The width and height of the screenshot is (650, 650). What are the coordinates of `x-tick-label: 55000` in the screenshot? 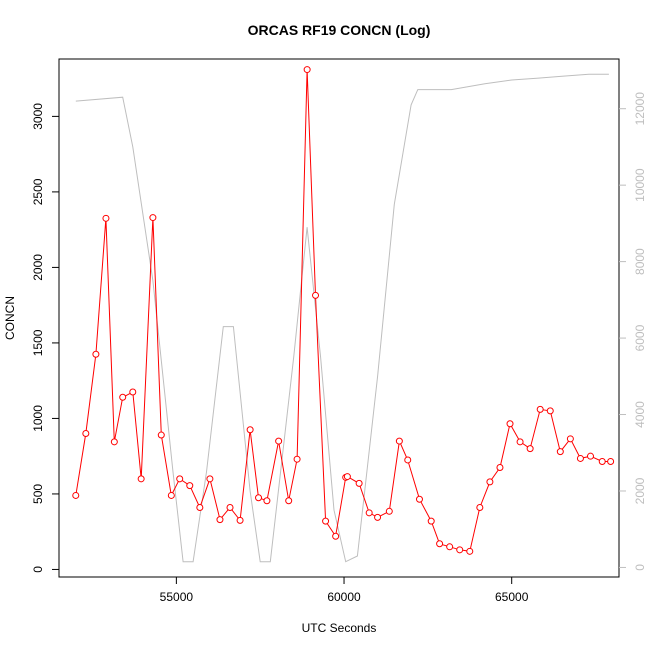 It's located at (177, 597).